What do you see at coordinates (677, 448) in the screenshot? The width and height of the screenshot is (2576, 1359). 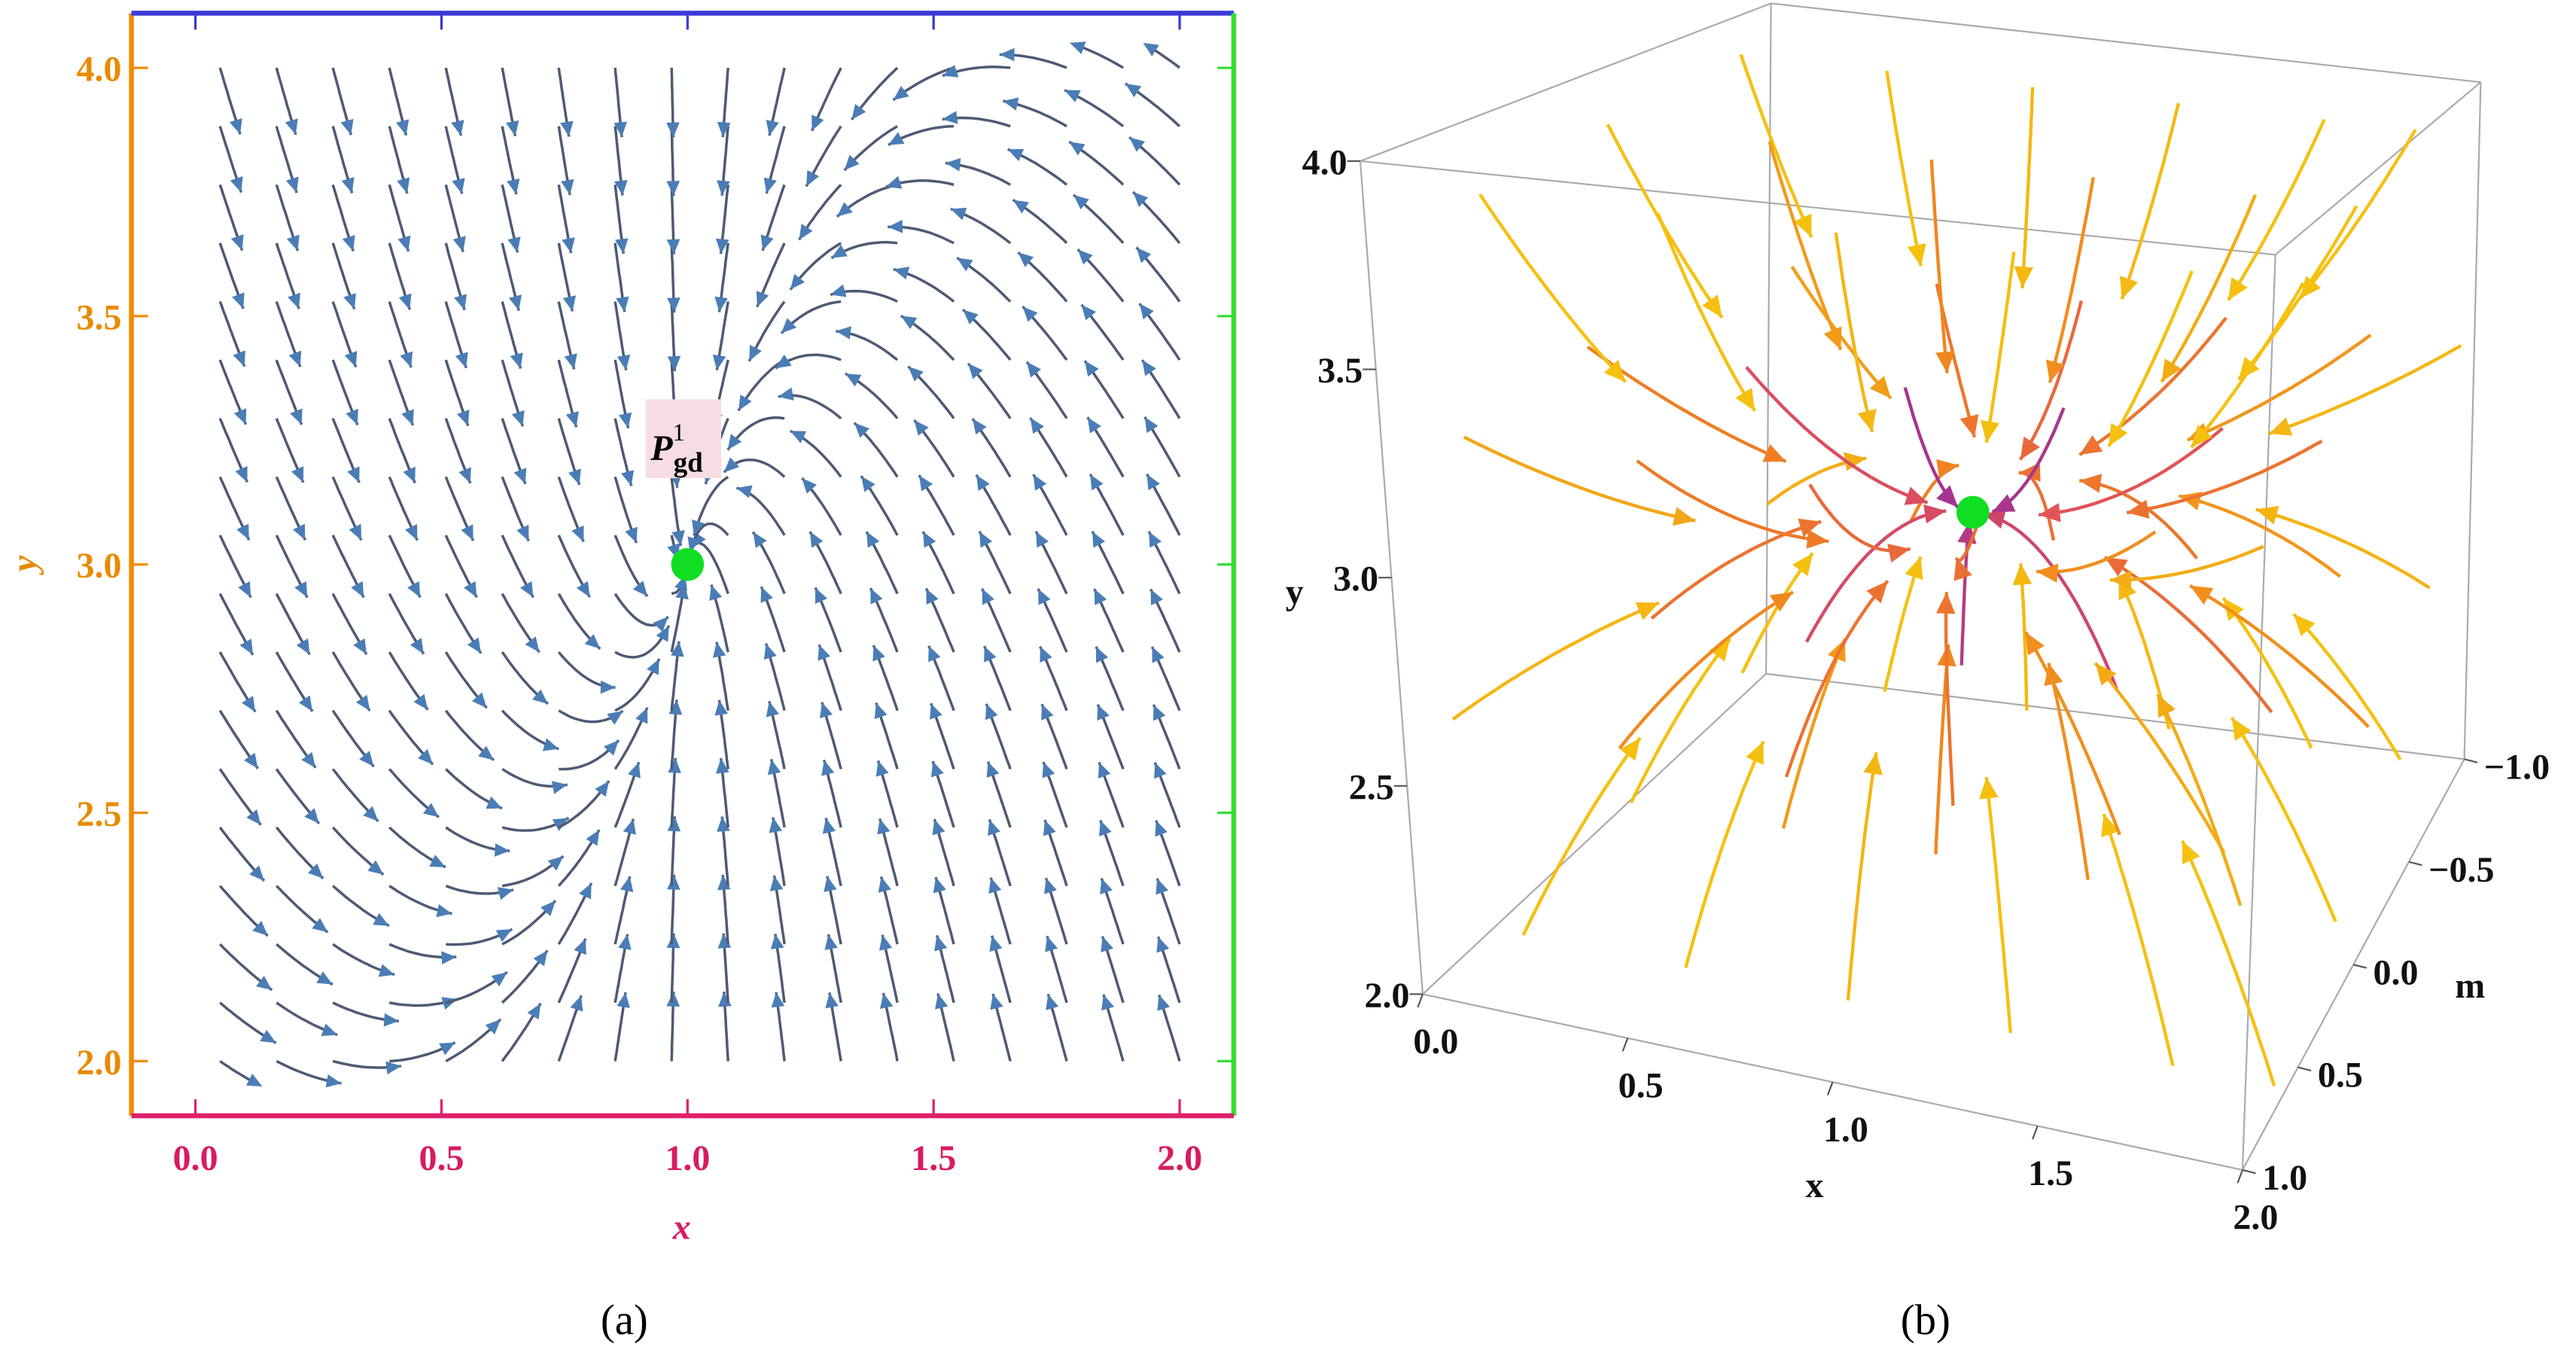 I see `point-label: P1 gd` at bounding box center [677, 448].